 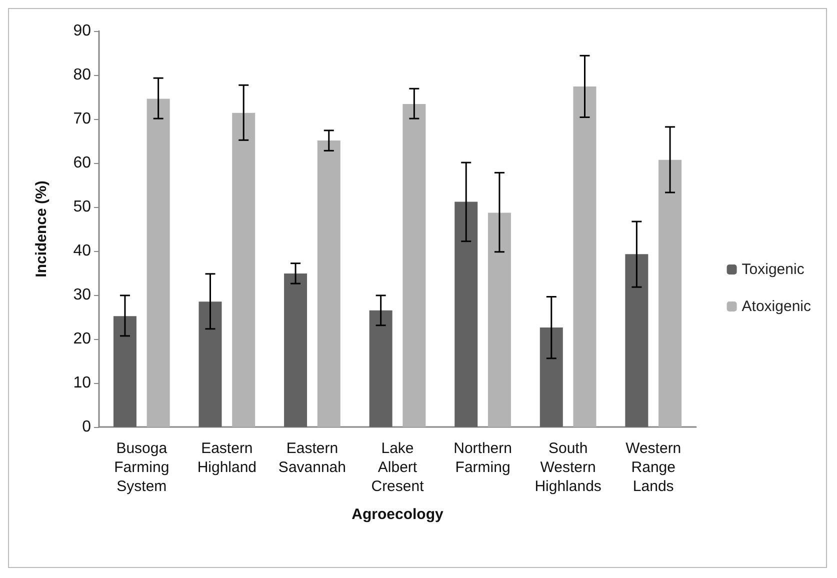 What do you see at coordinates (82, 295) in the screenshot?
I see `y-tick-label: 30` at bounding box center [82, 295].